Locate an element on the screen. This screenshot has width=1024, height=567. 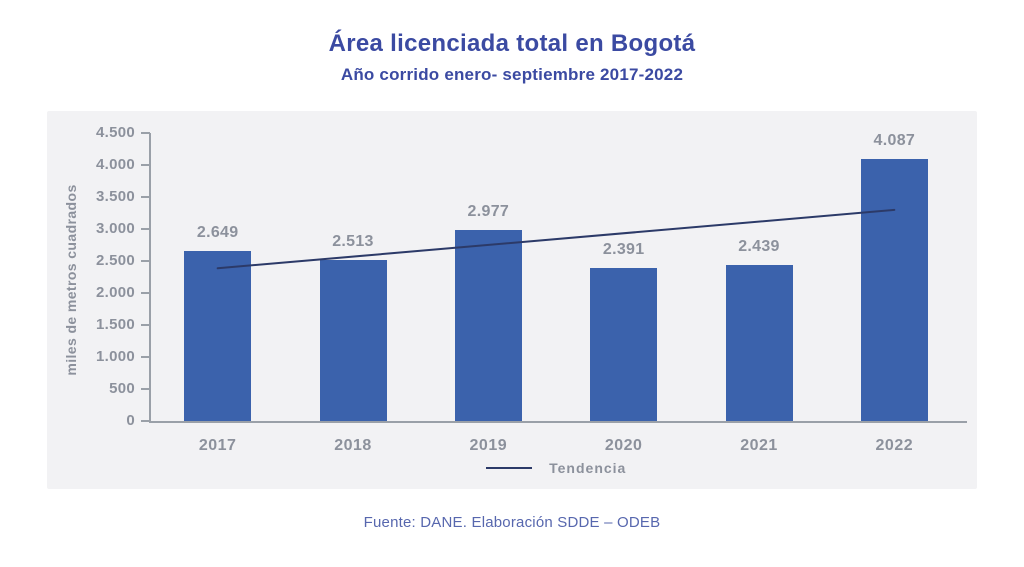
bar-value-label: 2.391 is located at coordinates (623, 249).